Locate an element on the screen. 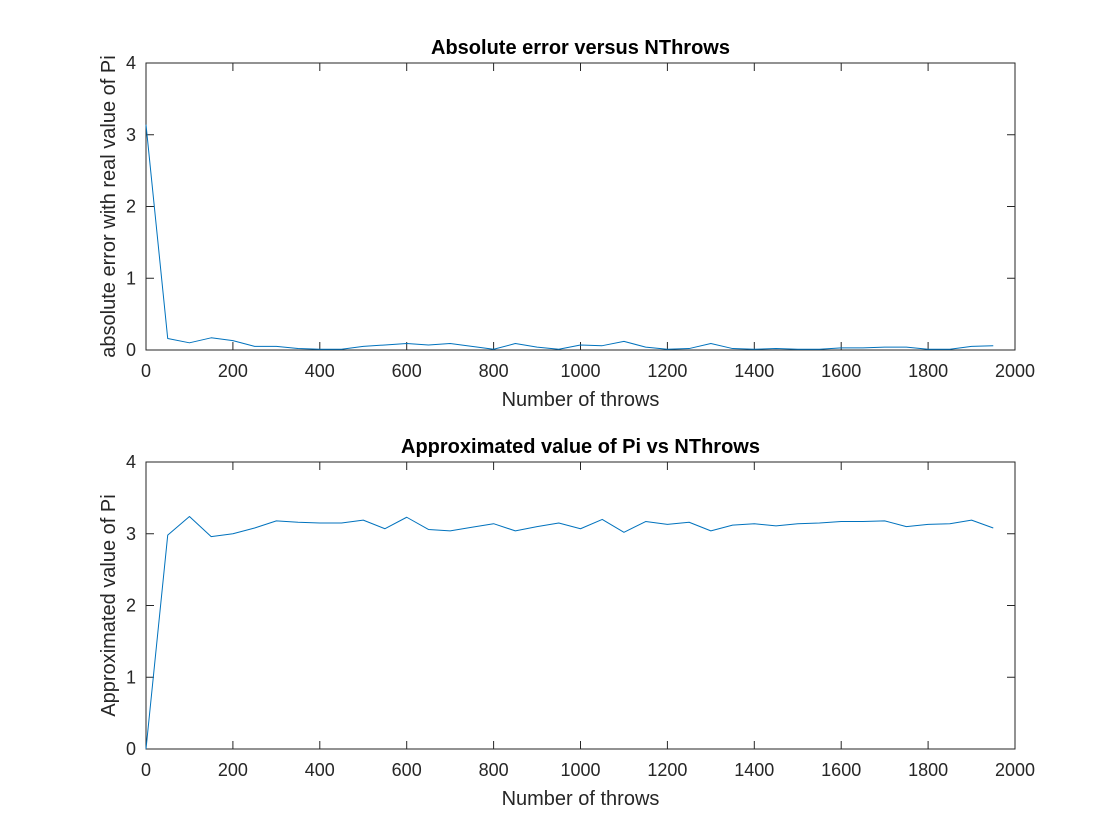  error-x-axis-label: Number of throws is located at coordinates (581, 400).